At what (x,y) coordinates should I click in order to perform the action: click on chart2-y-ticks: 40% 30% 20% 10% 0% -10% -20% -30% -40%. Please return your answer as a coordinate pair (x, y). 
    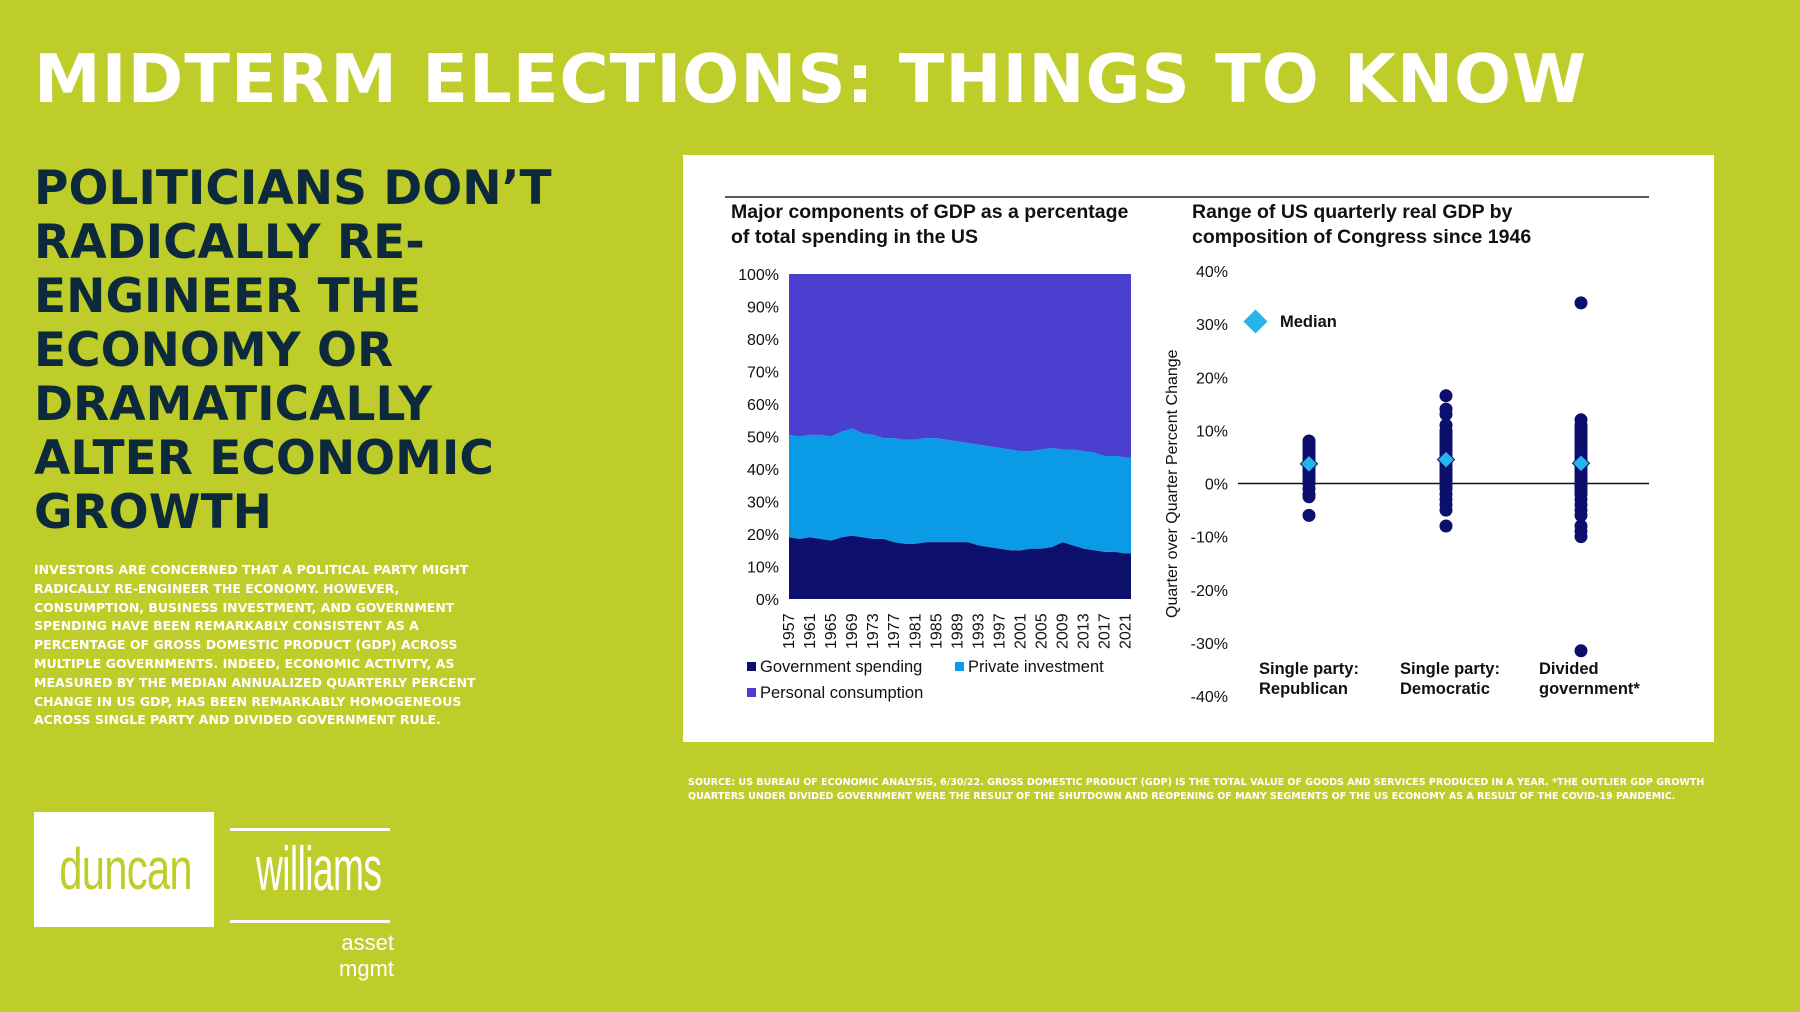
    Looking at the image, I should click on (1209, 485).